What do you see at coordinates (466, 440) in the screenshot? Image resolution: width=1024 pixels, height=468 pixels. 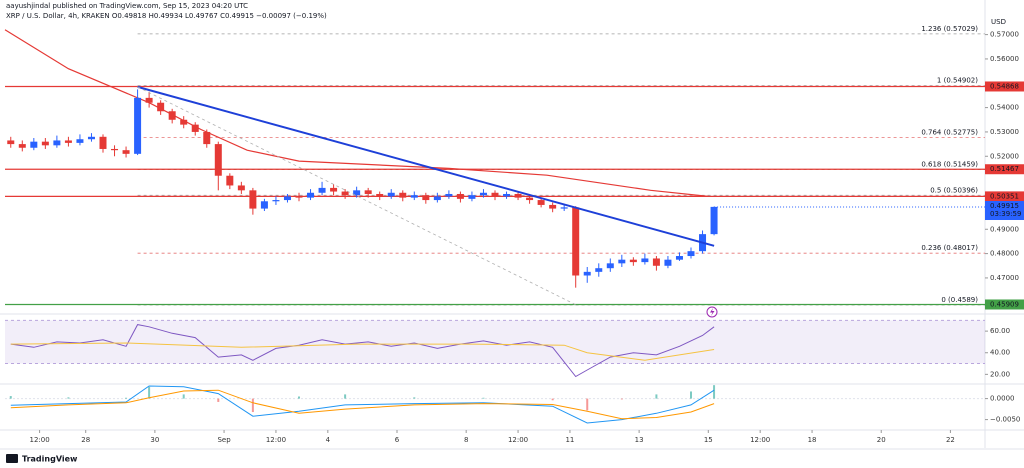 I see `x-tick-label: 8` at bounding box center [466, 440].